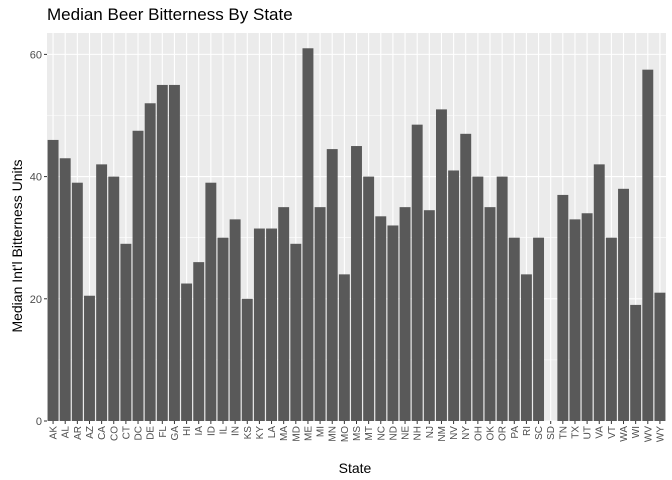 This screenshot has height=480, width=672. Describe the element at coordinates (344, 347) in the screenshot. I see `bar-MO` at that location.